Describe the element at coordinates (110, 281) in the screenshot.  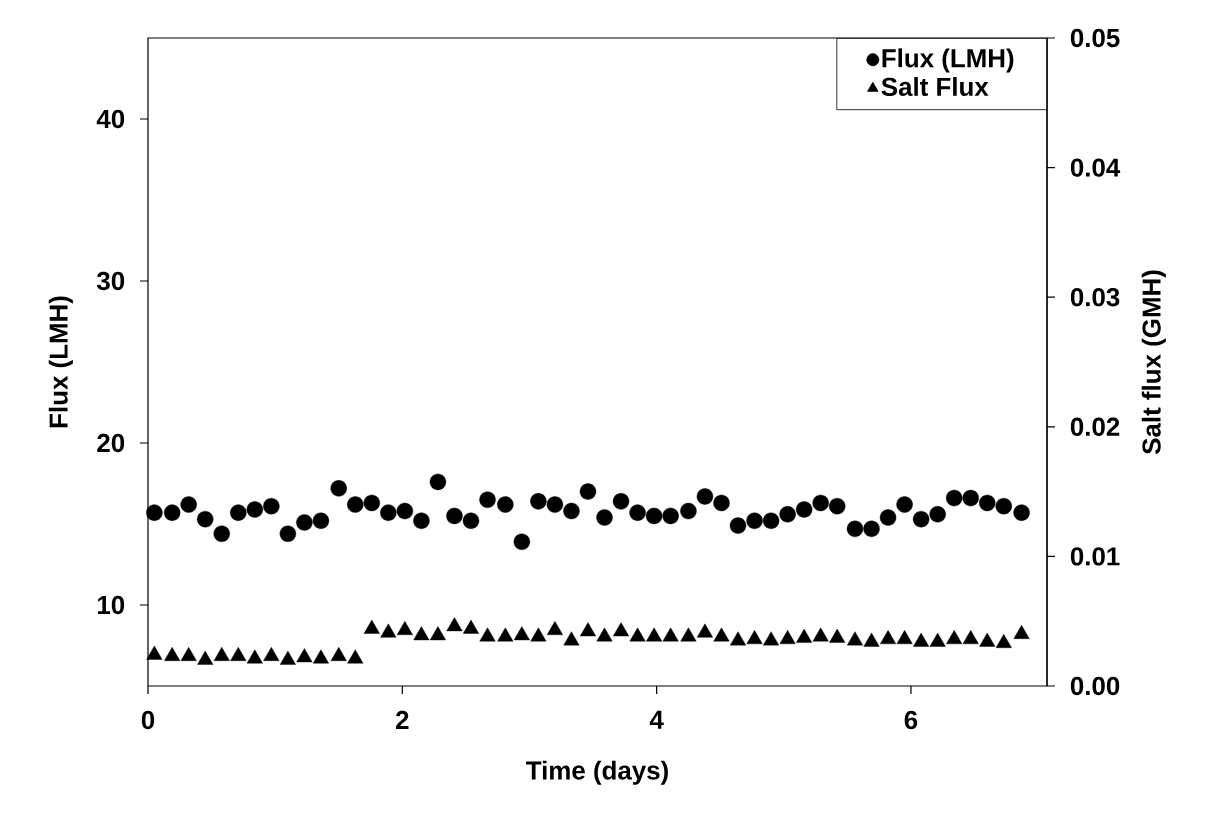
I see `y-tick-label: 30` at that location.